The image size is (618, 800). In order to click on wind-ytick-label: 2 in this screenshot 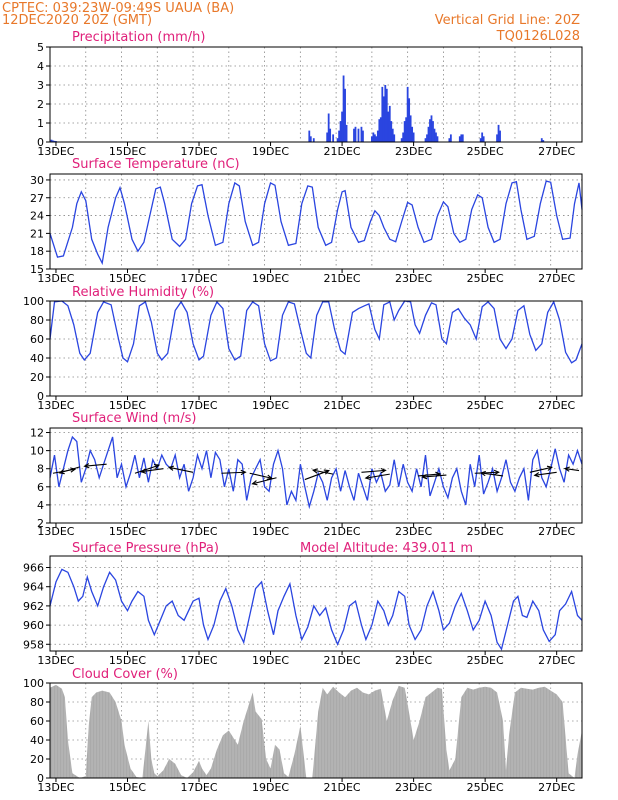, I will do `click(40, 523)`.